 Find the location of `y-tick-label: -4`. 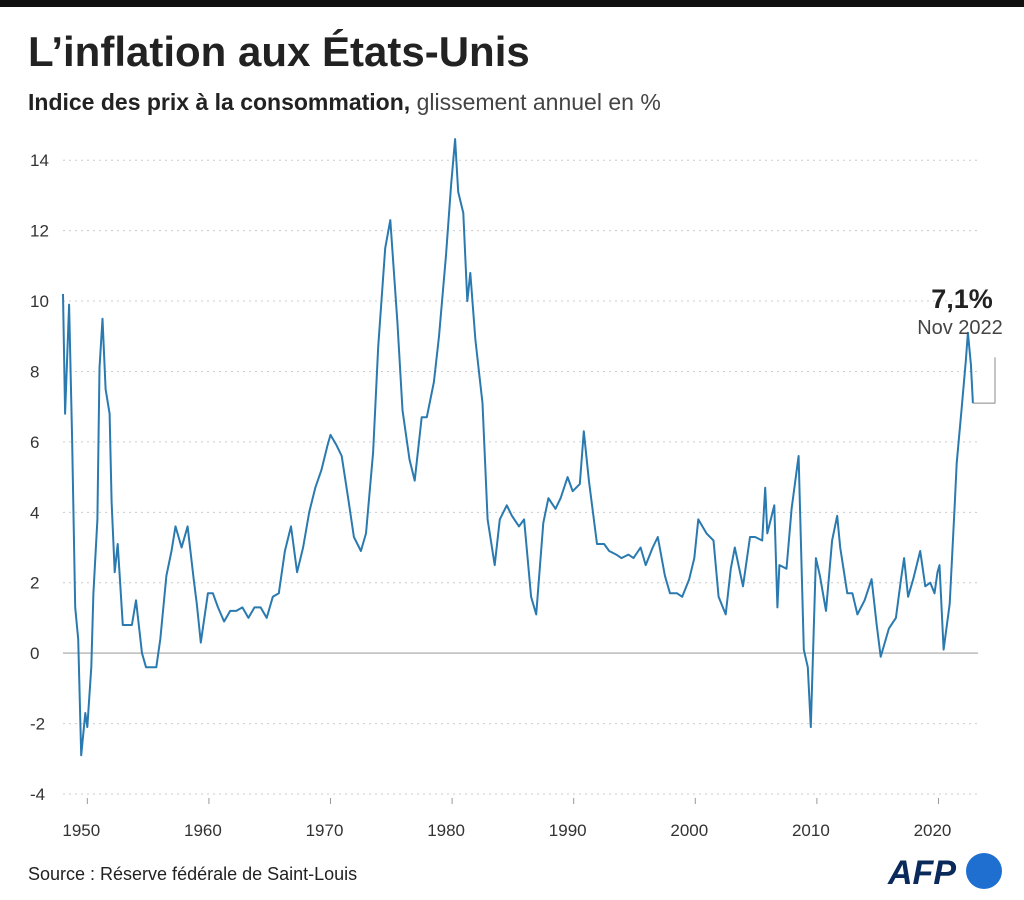

y-tick-label: -4 is located at coordinates (37, 794).